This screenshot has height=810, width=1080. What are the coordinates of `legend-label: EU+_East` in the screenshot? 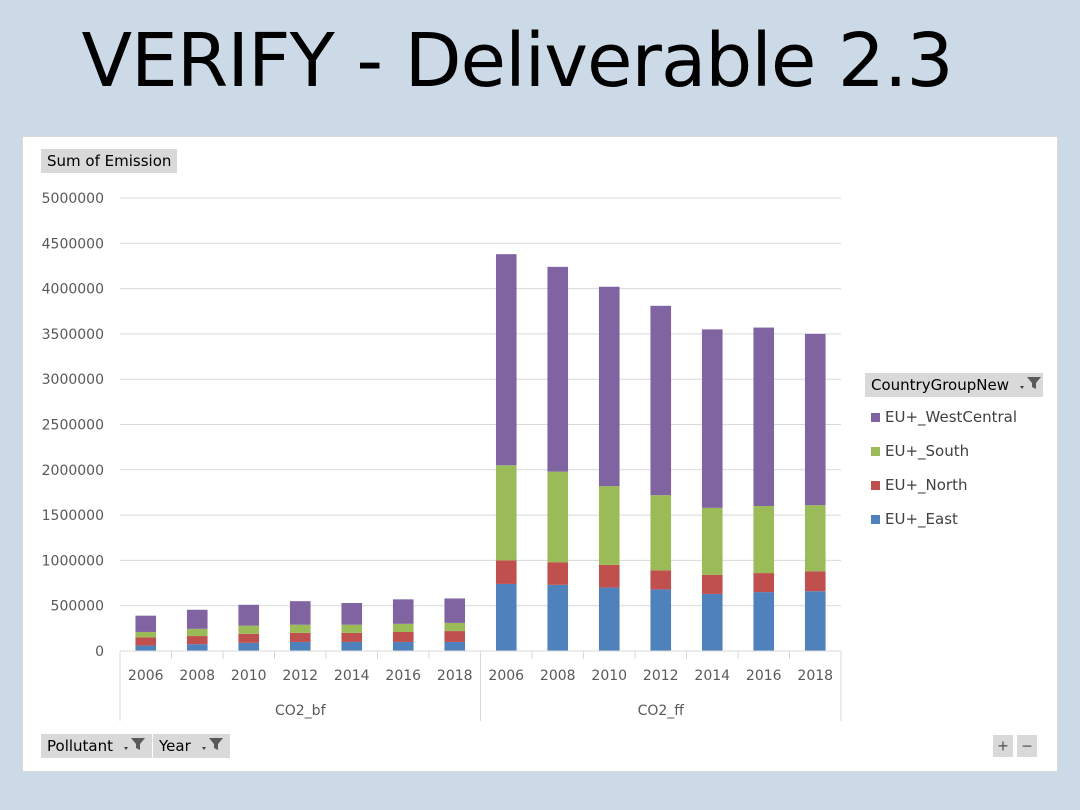 It's located at (921, 519).